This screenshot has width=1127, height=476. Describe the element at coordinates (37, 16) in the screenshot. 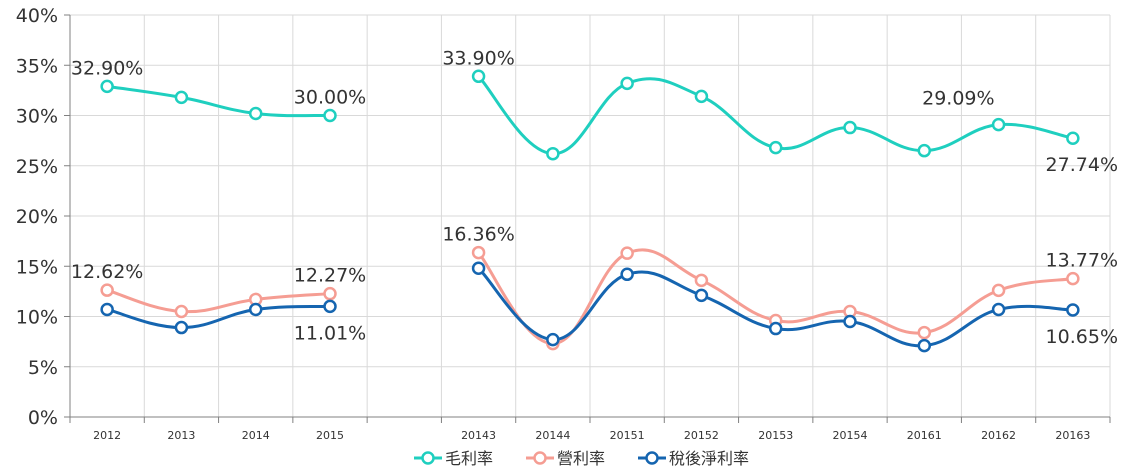

I see `y-tick-label: 40%` at that location.